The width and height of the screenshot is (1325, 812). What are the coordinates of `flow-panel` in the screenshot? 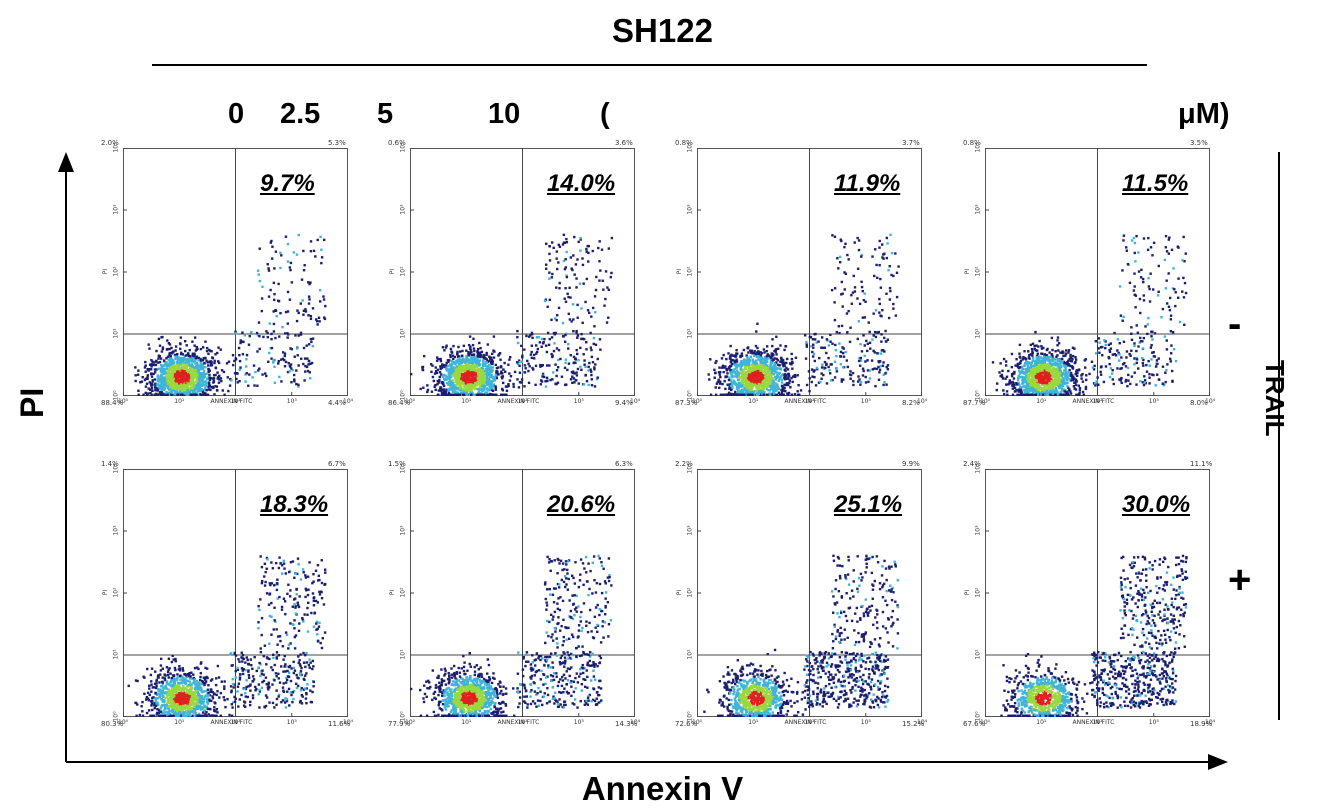 It's located at (522, 272).